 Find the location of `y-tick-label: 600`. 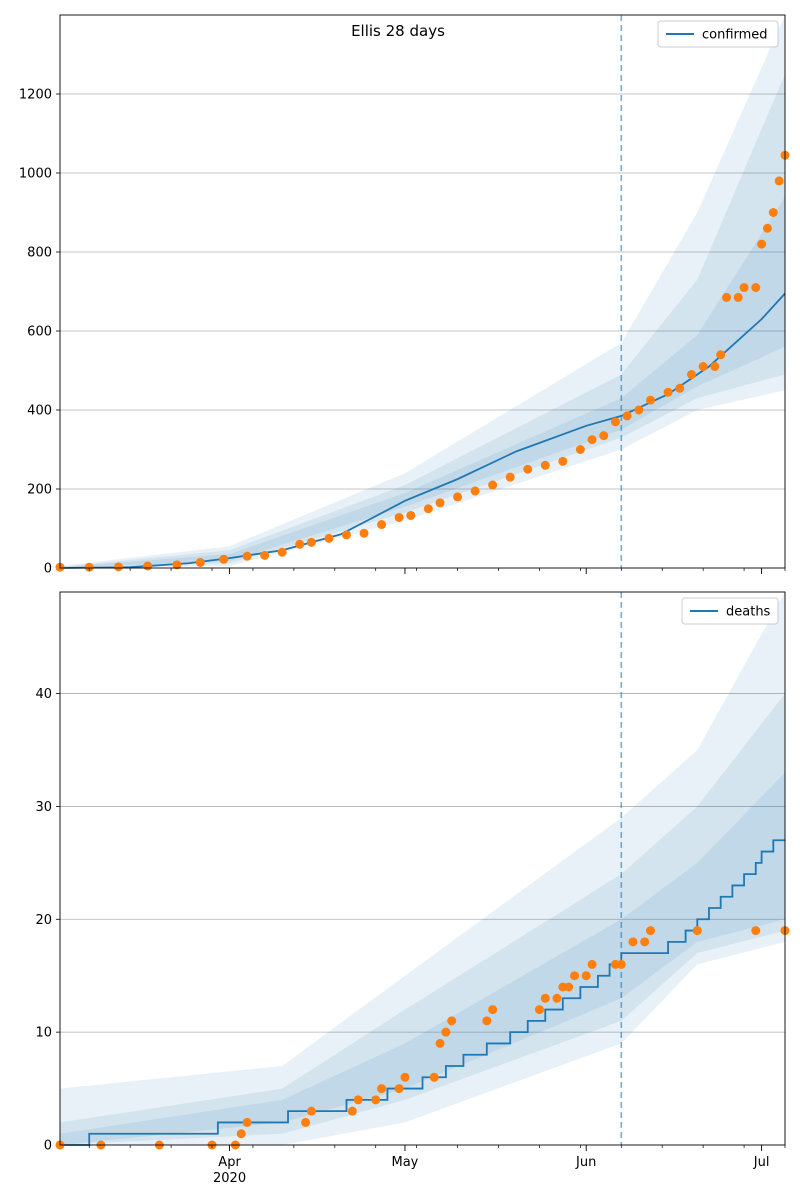

y-tick-label: 600 is located at coordinates (39, 332).